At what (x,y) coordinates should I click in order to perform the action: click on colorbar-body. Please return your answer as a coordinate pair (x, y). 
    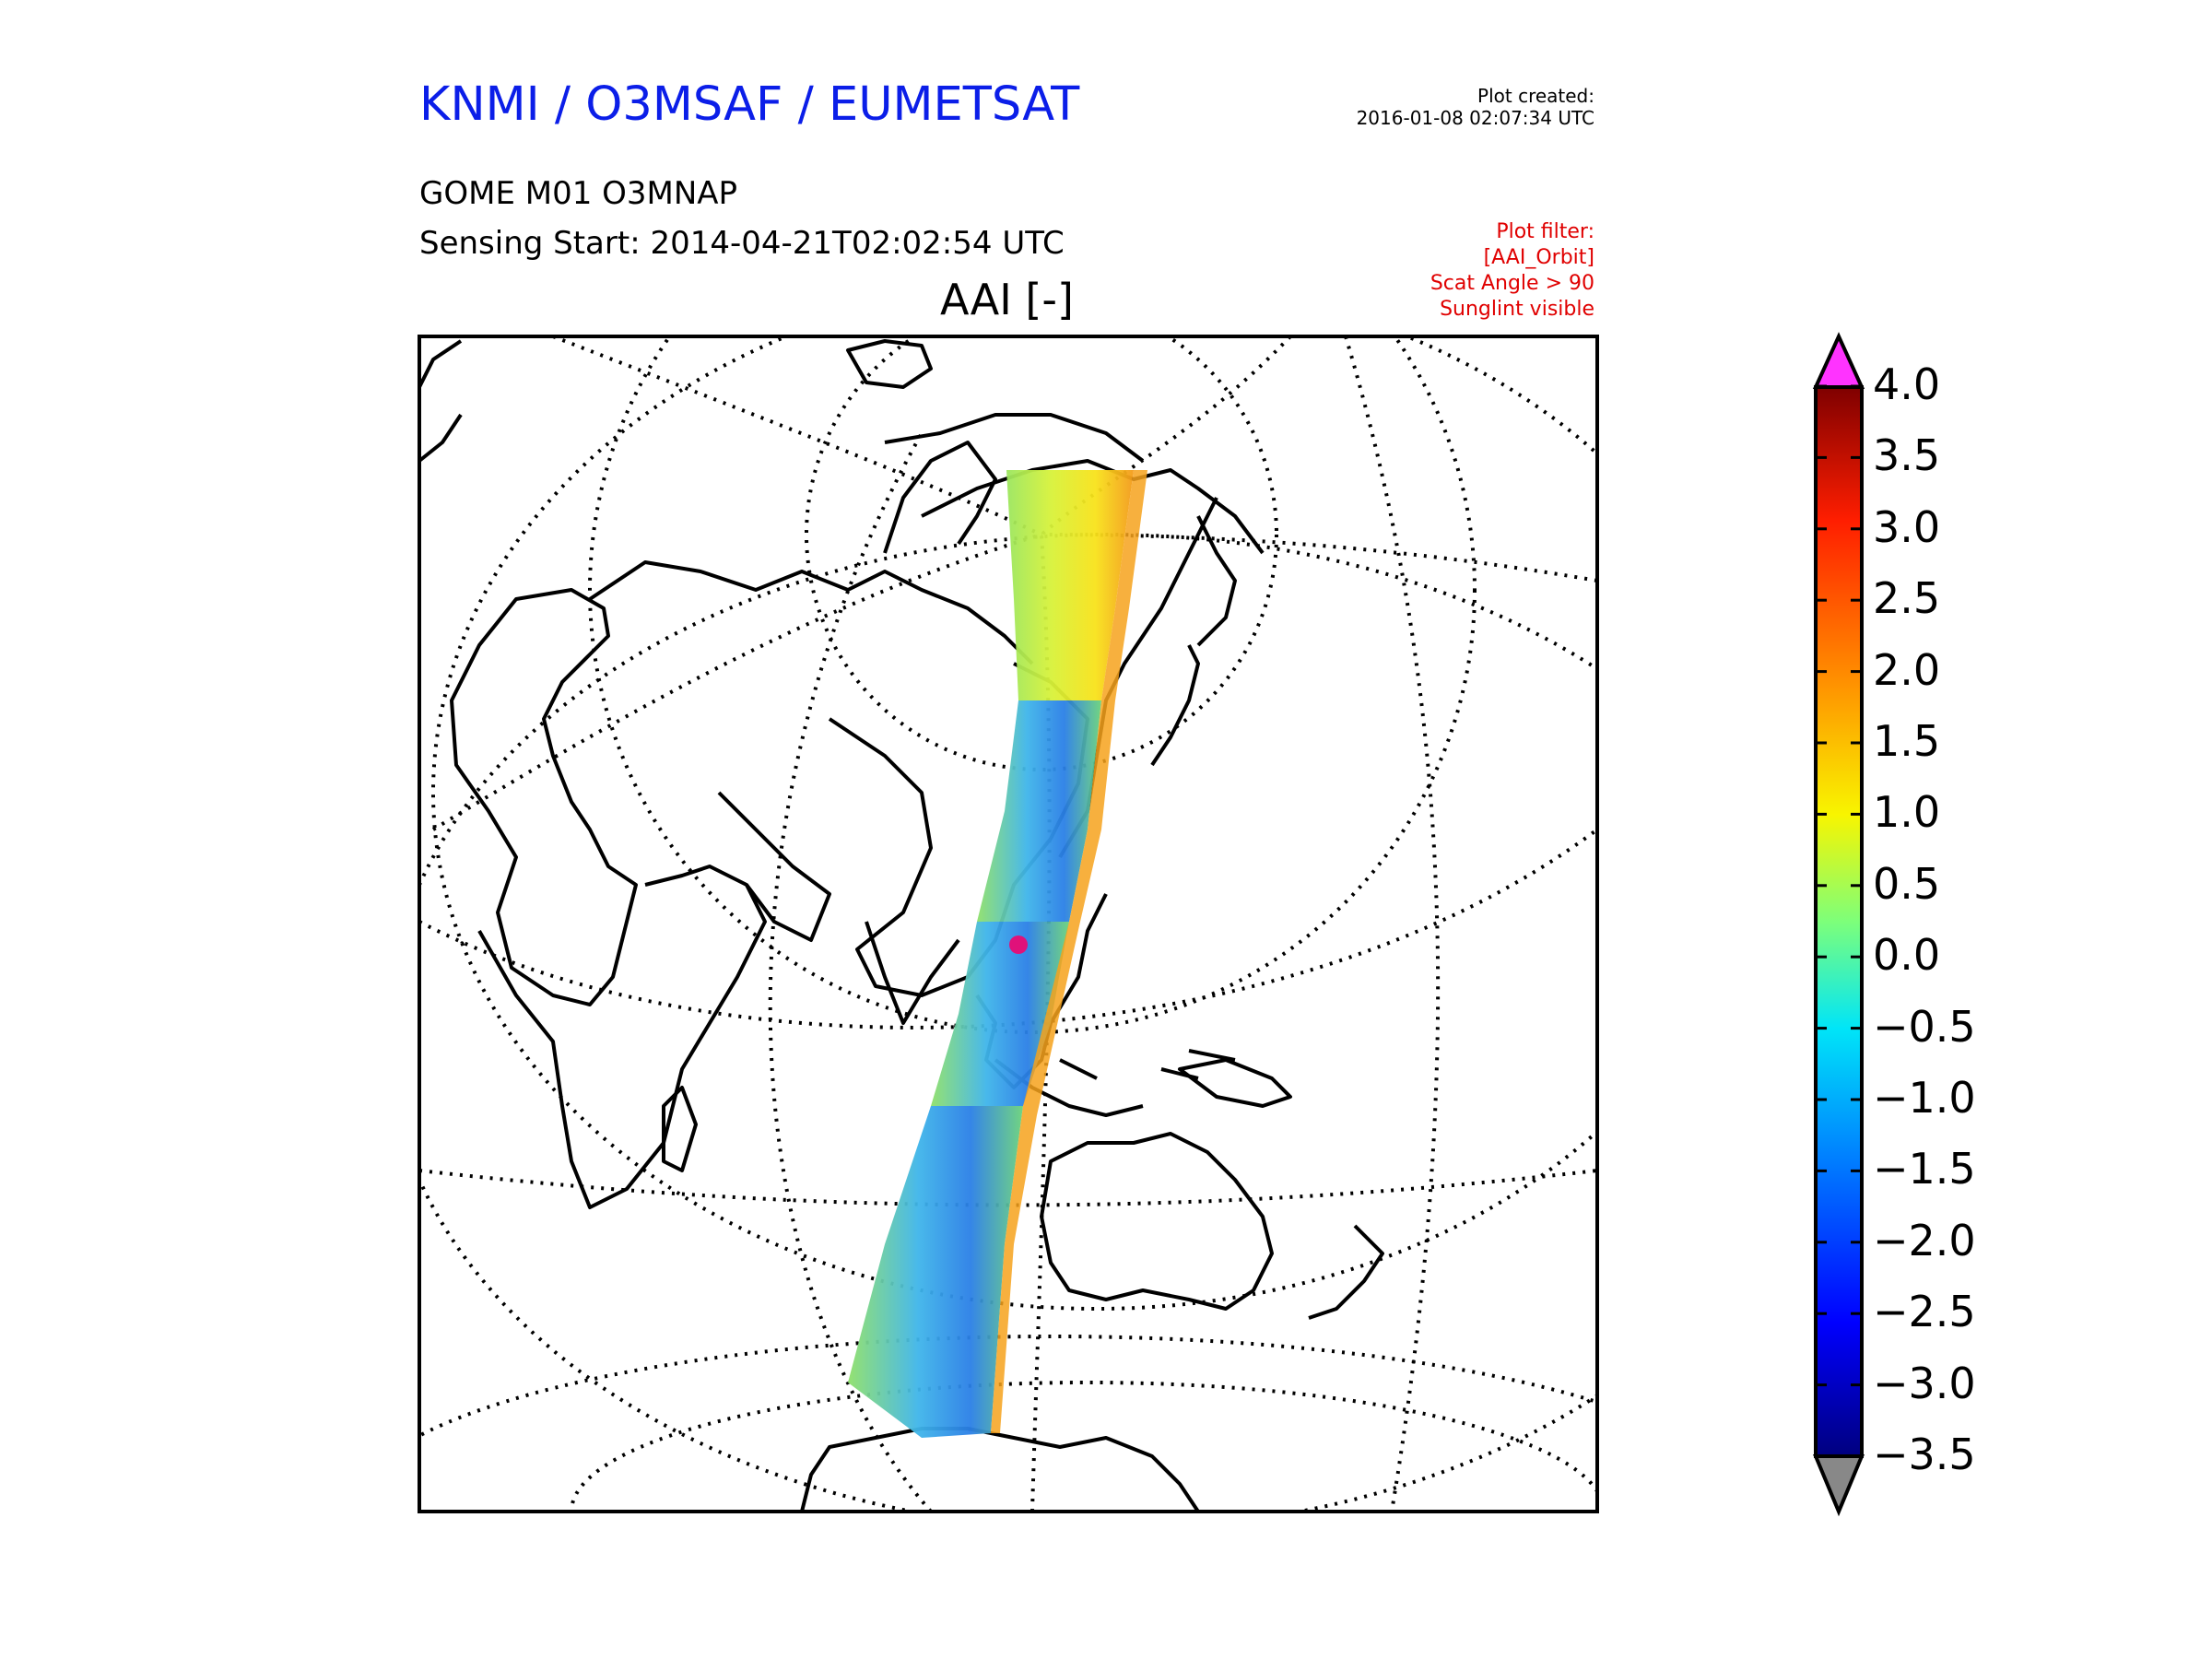
    Looking at the image, I should click on (1839, 921).